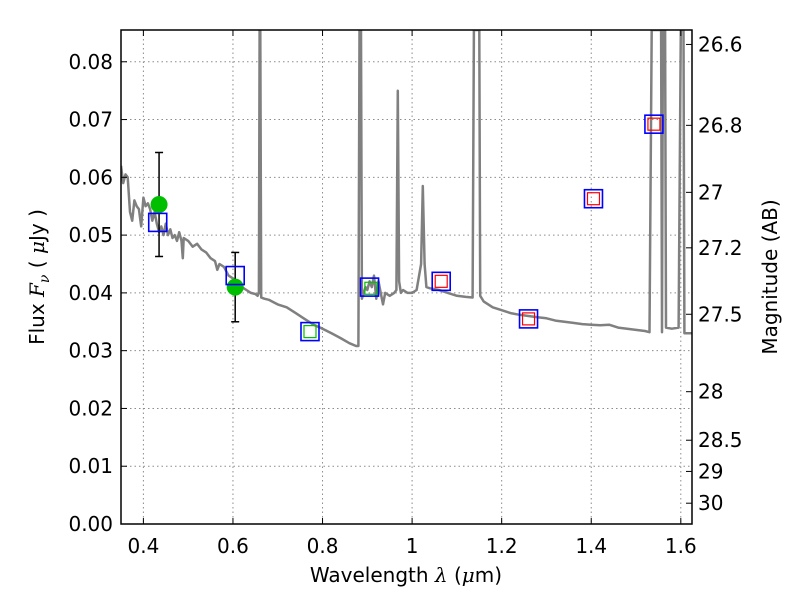 The height and width of the screenshot is (600, 800). Describe the element at coordinates (233, 546) in the screenshot. I see `x-tick-label: 0.6` at that location.